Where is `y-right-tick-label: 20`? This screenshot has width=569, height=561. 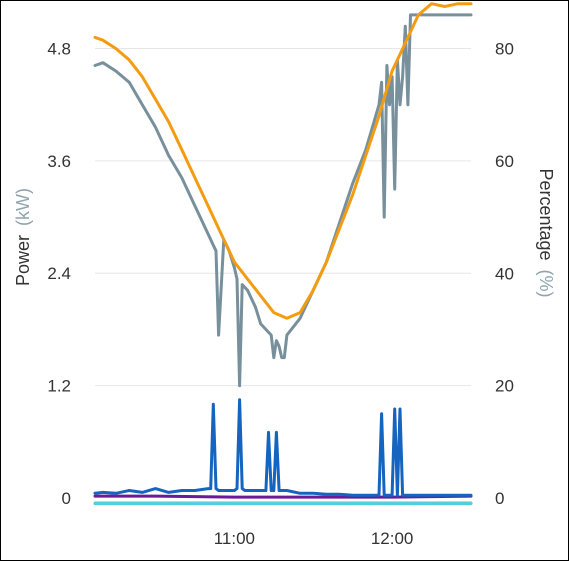 y-right-tick-label: 20 is located at coordinates (504, 386).